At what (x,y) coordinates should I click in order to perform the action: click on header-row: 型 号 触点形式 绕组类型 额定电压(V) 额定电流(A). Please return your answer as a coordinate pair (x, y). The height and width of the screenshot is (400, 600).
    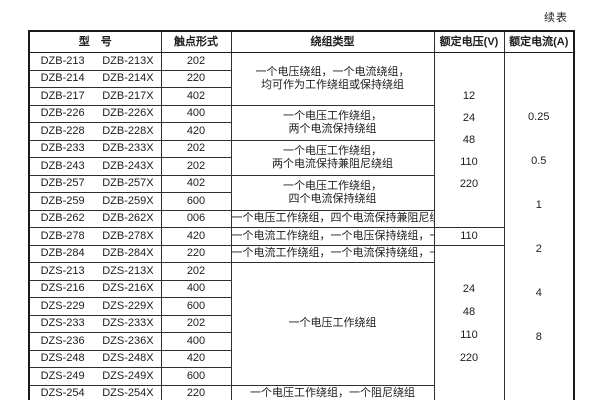
    Looking at the image, I should click on (301, 41).